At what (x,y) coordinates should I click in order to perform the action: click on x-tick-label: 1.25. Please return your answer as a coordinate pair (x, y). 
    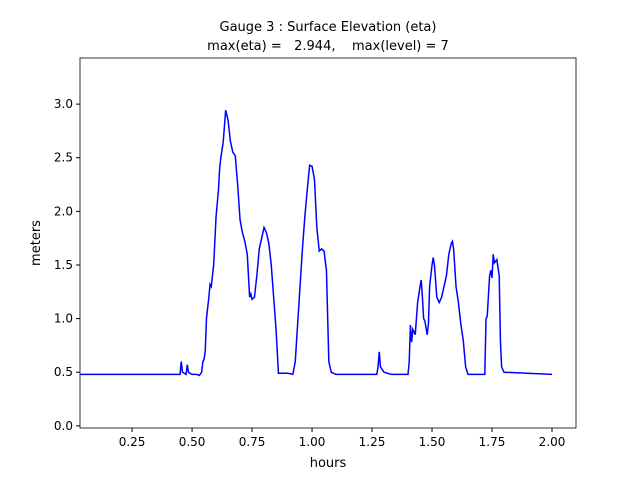
    Looking at the image, I should click on (372, 442).